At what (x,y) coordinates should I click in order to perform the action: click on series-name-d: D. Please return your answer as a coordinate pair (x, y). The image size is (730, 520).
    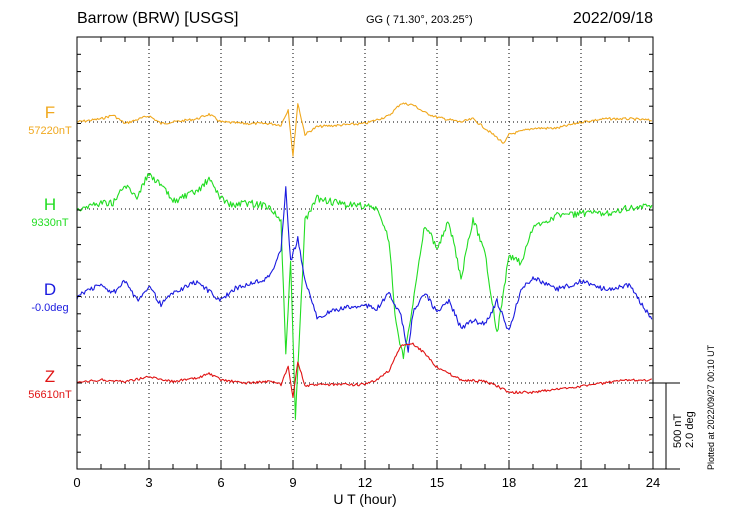
    Looking at the image, I should click on (50, 289).